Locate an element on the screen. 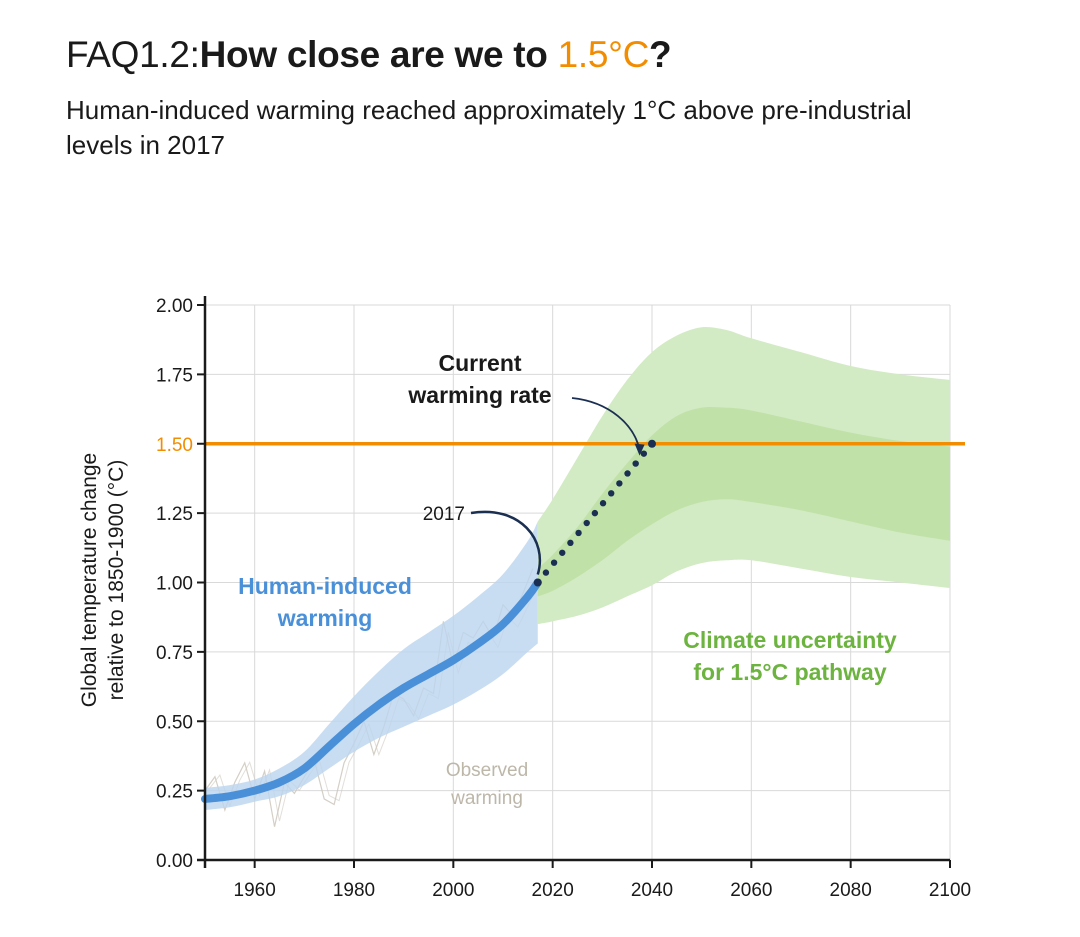 The width and height of the screenshot is (1080, 937). faq-number: FAQ1.2: is located at coordinates (133, 54).